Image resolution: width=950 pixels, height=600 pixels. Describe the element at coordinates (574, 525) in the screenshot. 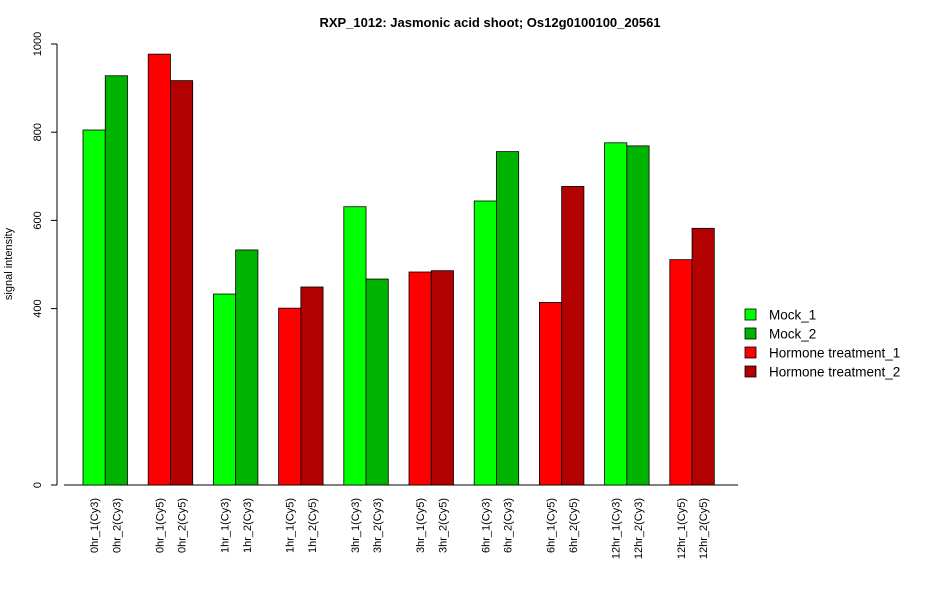

I see `category-label: 6hr_2(Cy5)` at that location.